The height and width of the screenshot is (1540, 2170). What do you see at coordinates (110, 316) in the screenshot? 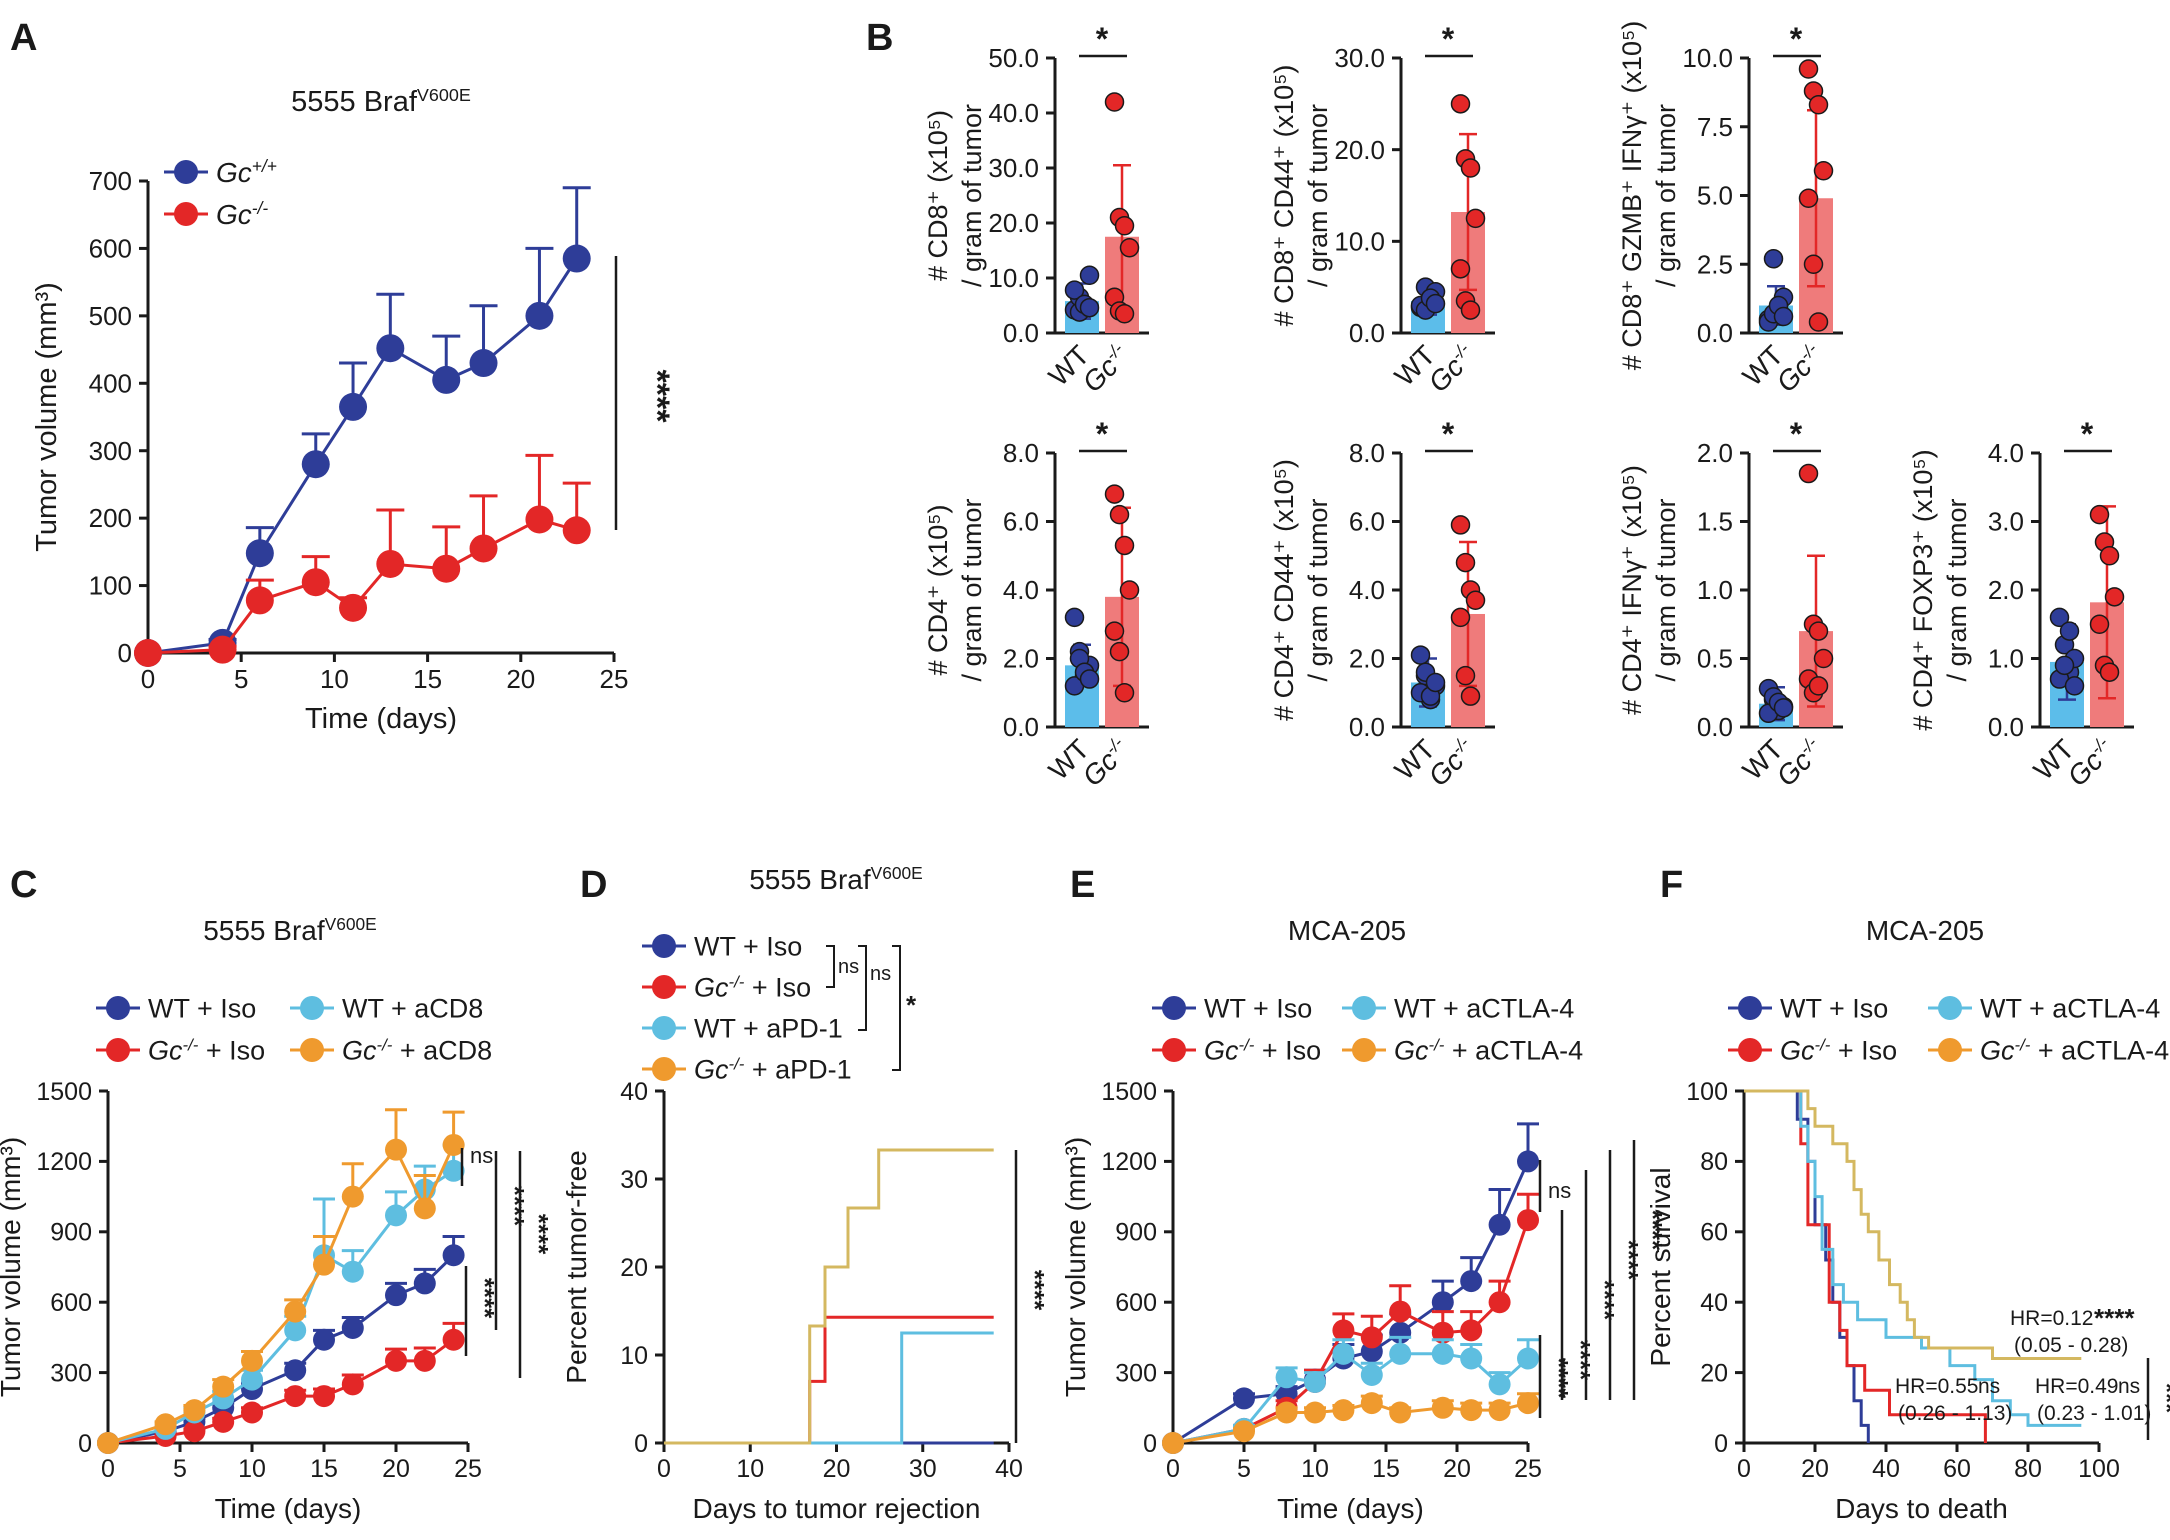
I see `y-tick-label: 500` at bounding box center [110, 316].